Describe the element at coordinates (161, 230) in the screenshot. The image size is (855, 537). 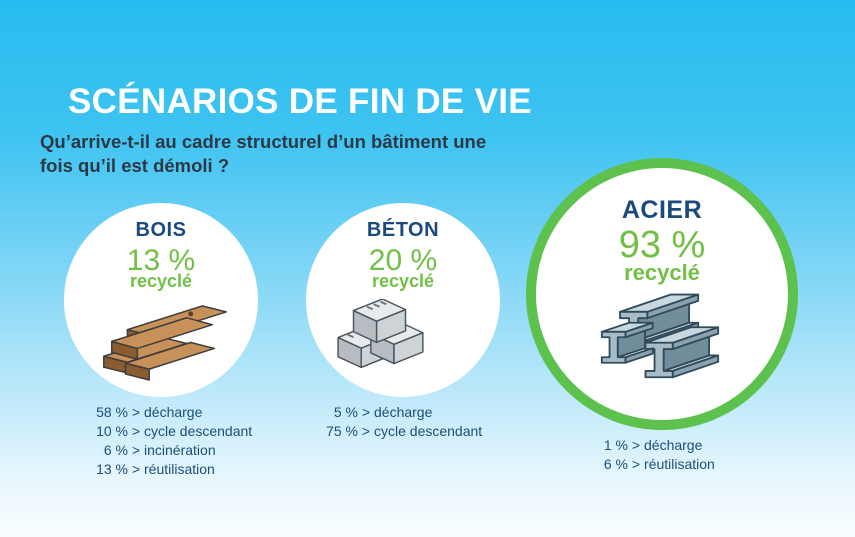
I see `material-name-bois: BOIS` at that location.